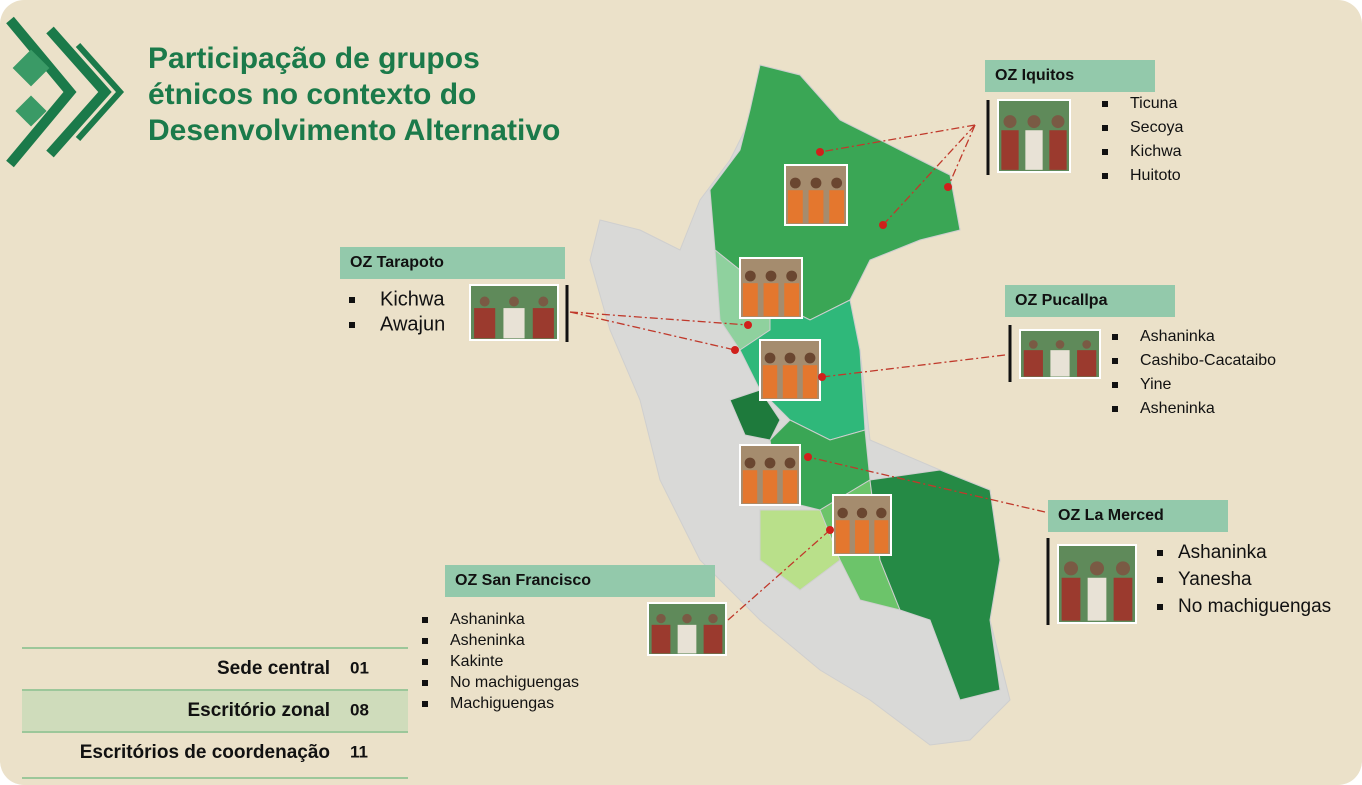 The height and width of the screenshot is (785, 1362). What do you see at coordinates (412, 324) in the screenshot?
I see `group-name: Awajun` at bounding box center [412, 324].